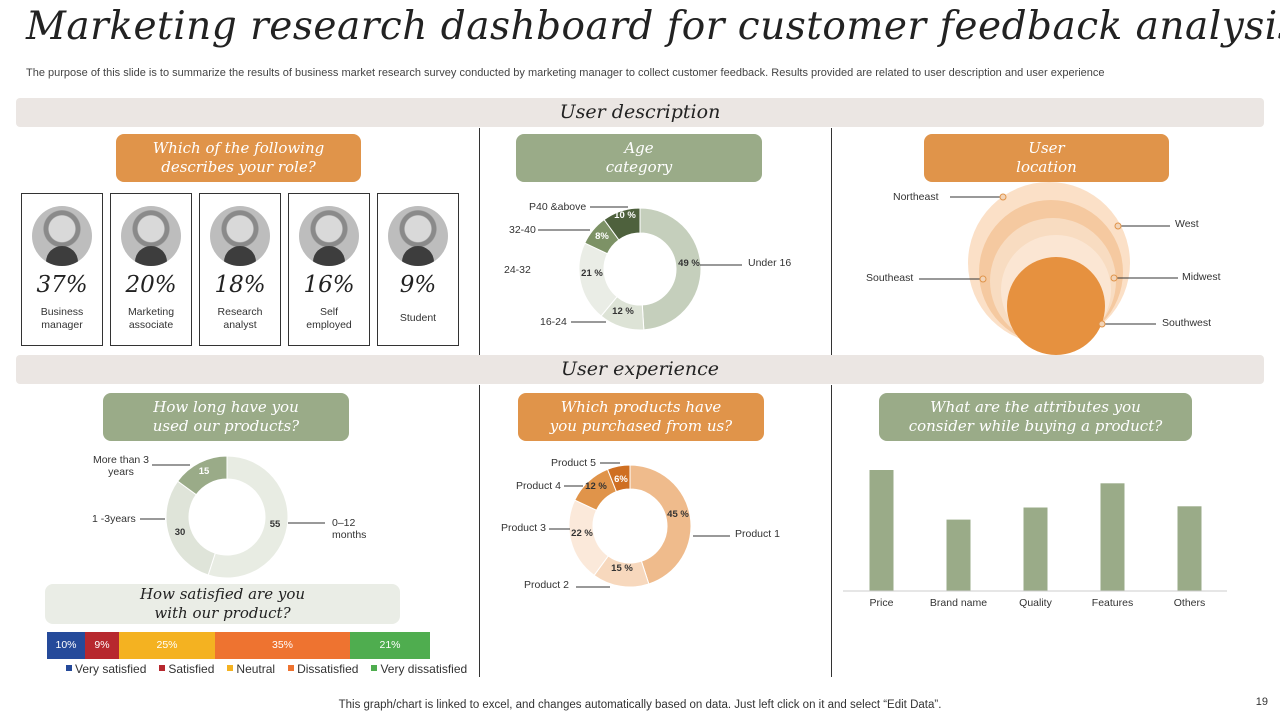 The height and width of the screenshot is (720, 1280). I want to click on satisfaction-question-line2: with our product?, so click(222, 613).